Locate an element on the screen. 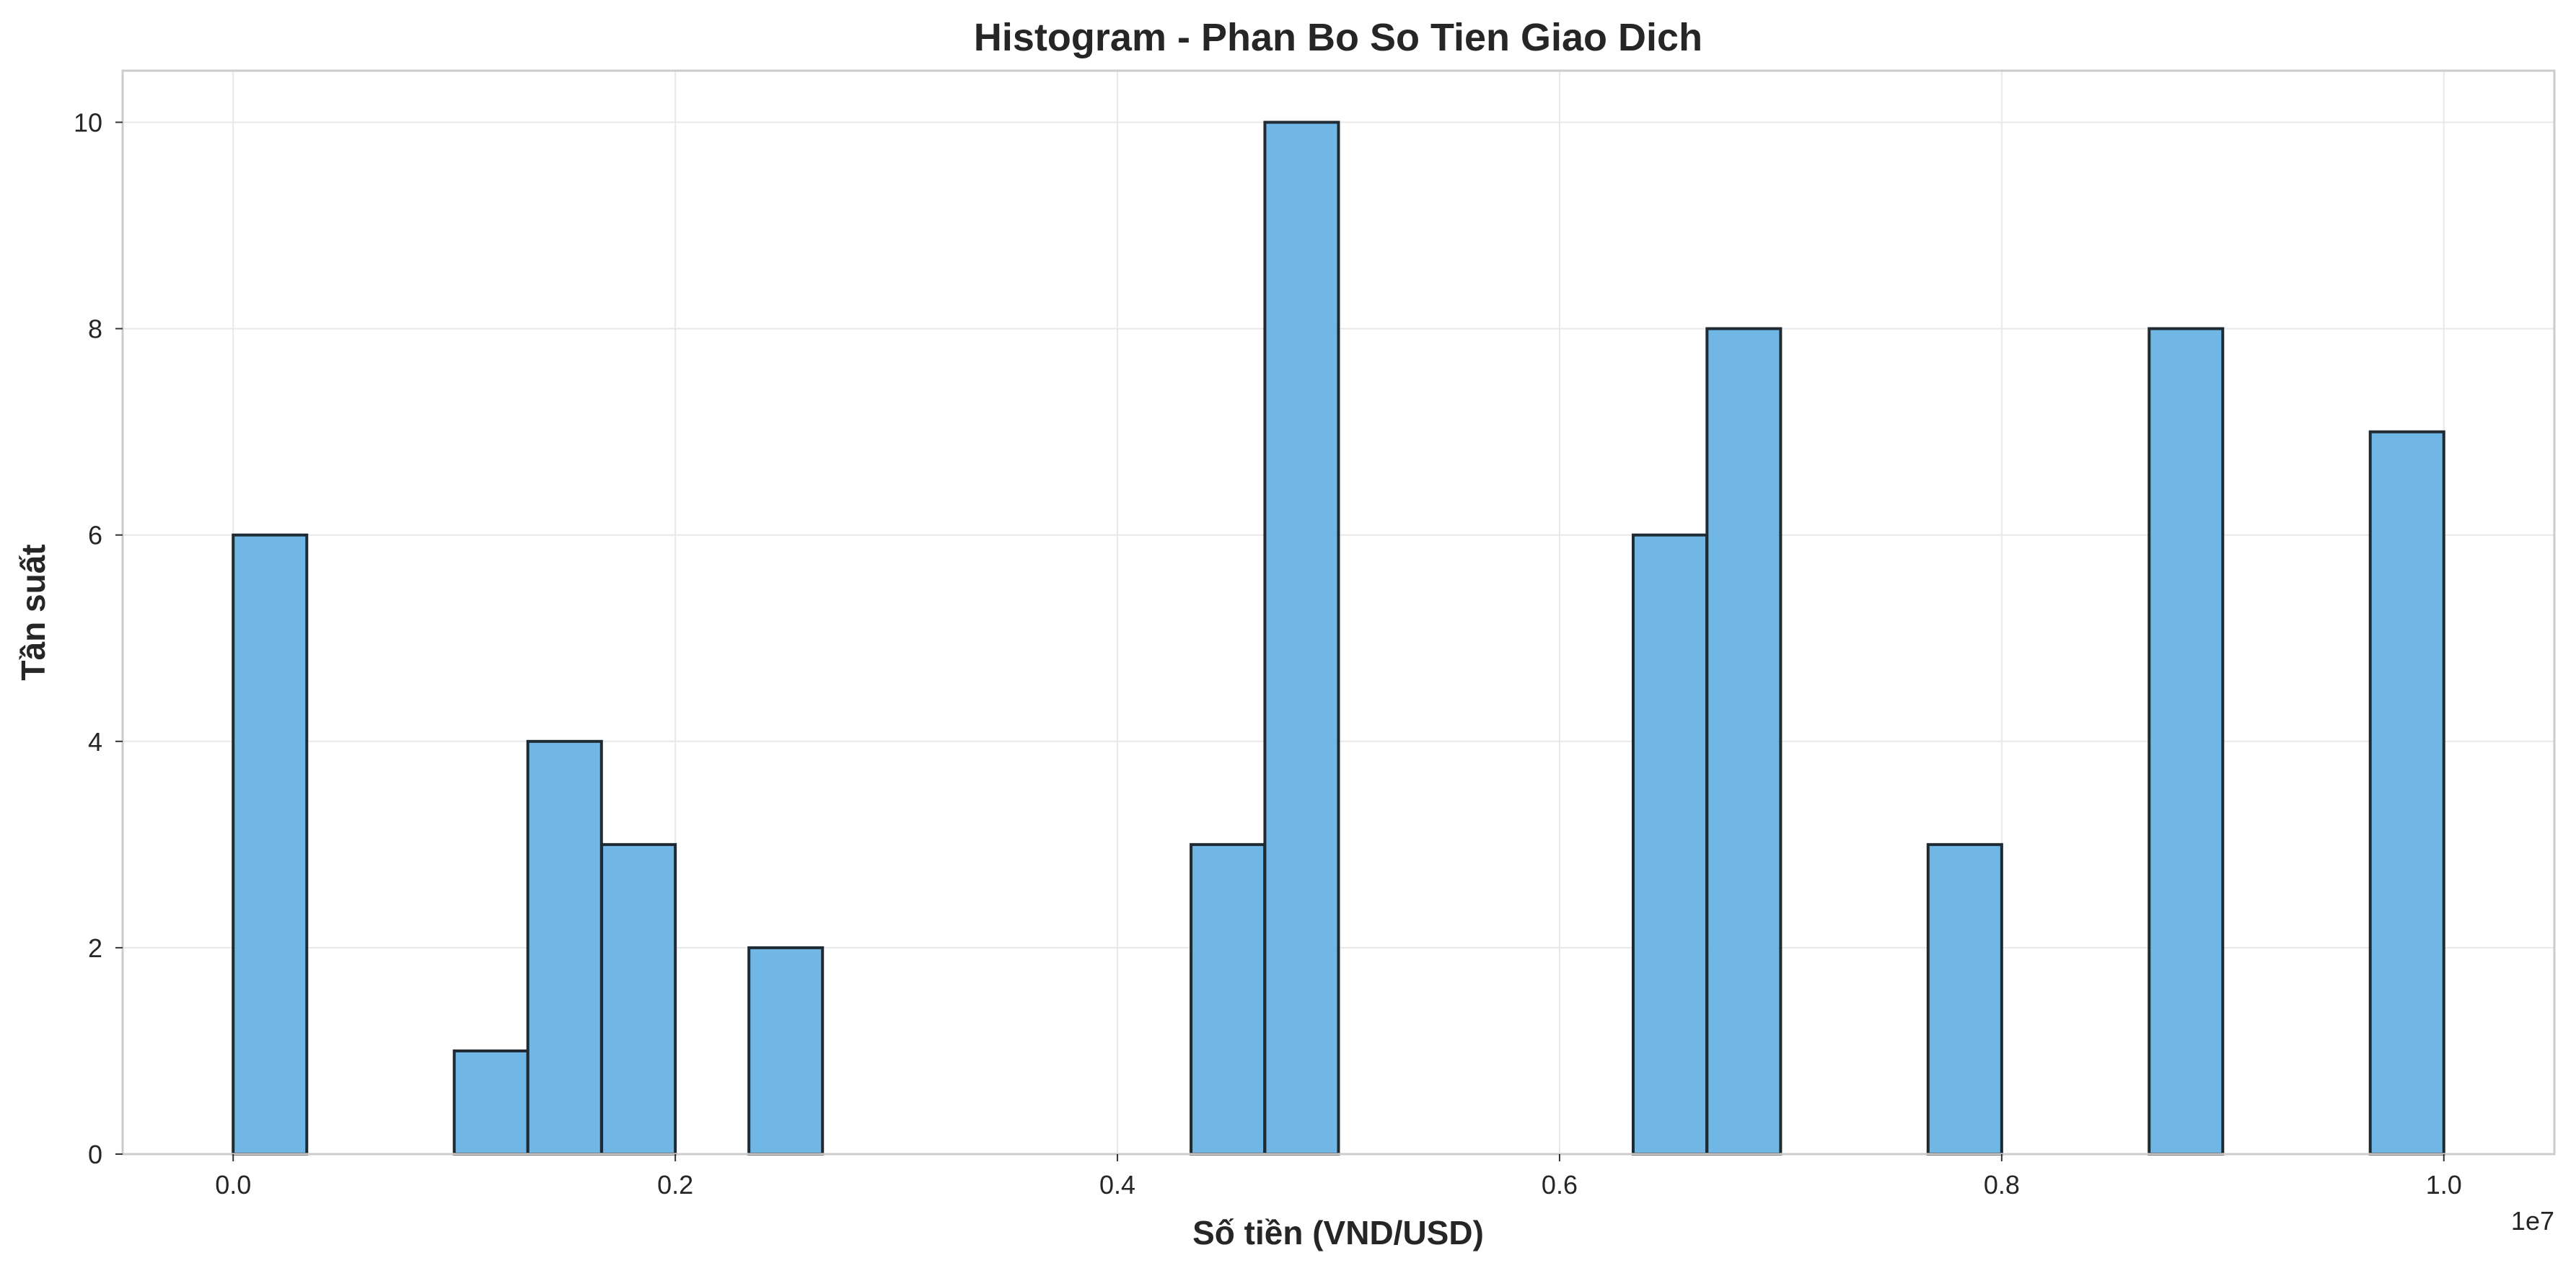 The width and height of the screenshot is (2576, 1276). y-tick-label: 6 is located at coordinates (95, 536).